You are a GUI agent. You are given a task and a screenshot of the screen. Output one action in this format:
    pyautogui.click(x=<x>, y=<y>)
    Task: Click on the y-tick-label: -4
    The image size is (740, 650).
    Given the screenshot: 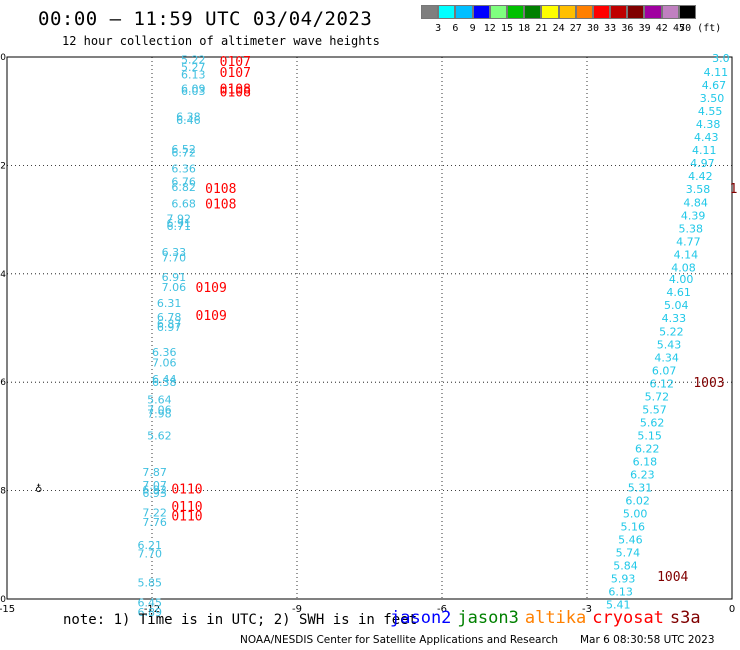 What is the action you would take?
    pyautogui.click(x=3, y=275)
    